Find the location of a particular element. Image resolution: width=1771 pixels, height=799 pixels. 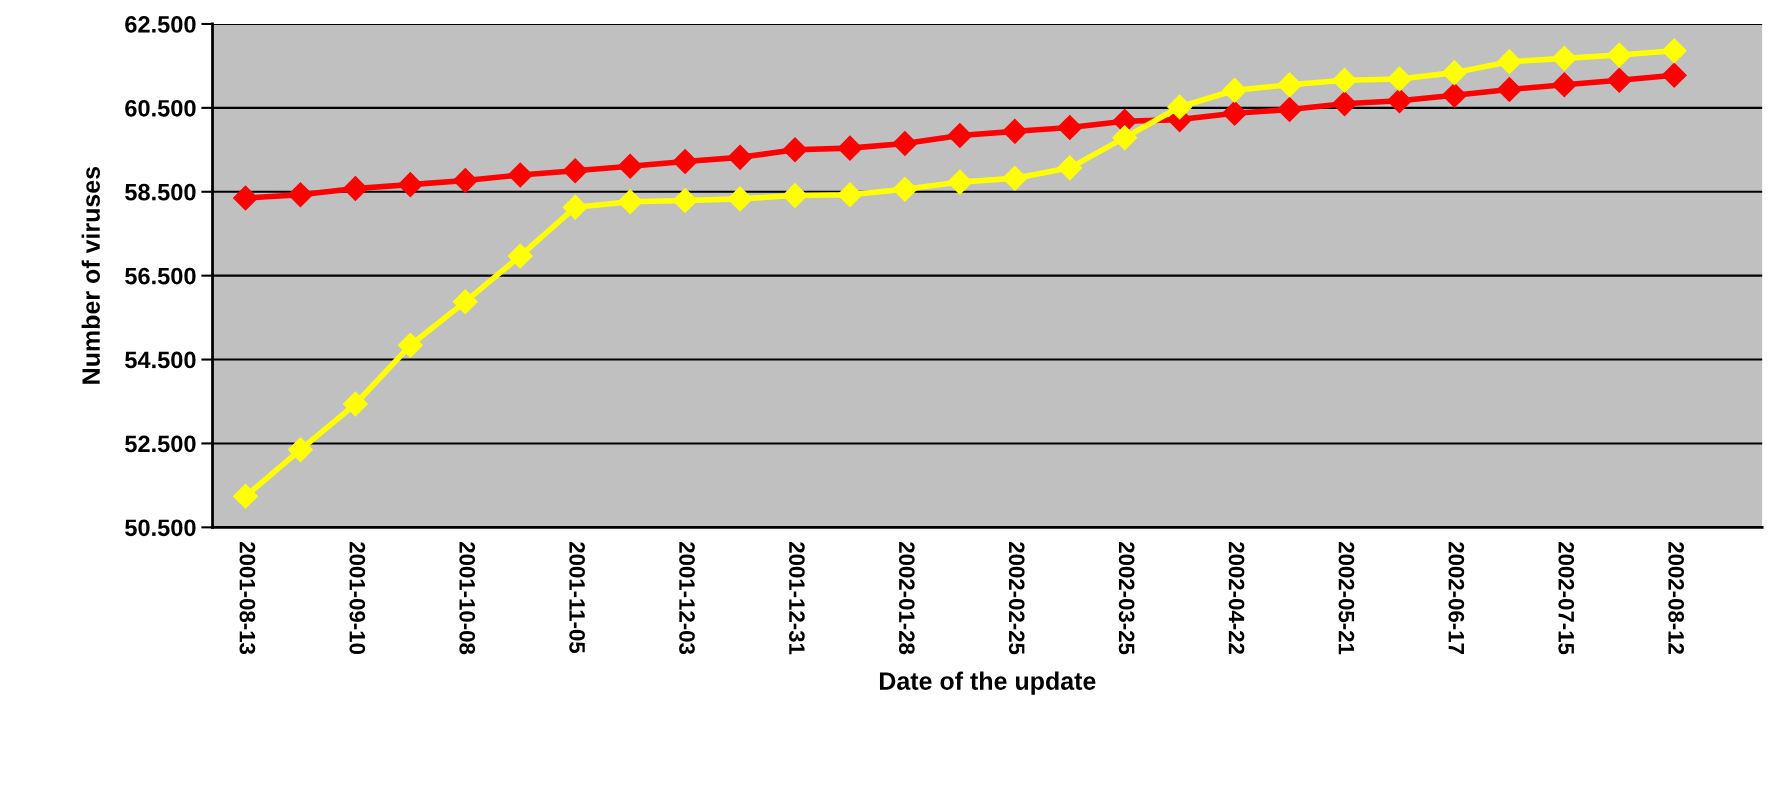

x-tick-label: 2001-11-05 is located at coordinates (577, 598).